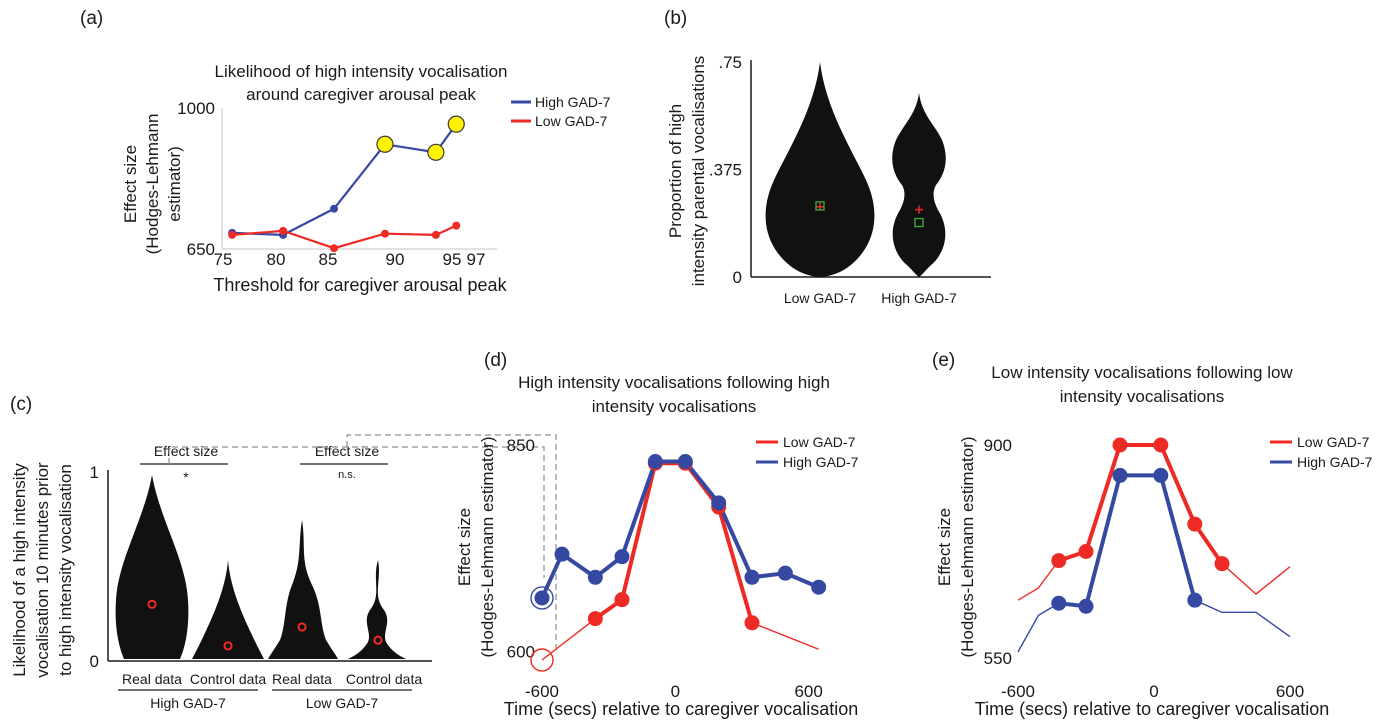  I want to click on panel-e-legend-high: High GAD-7, so click(1335, 462).